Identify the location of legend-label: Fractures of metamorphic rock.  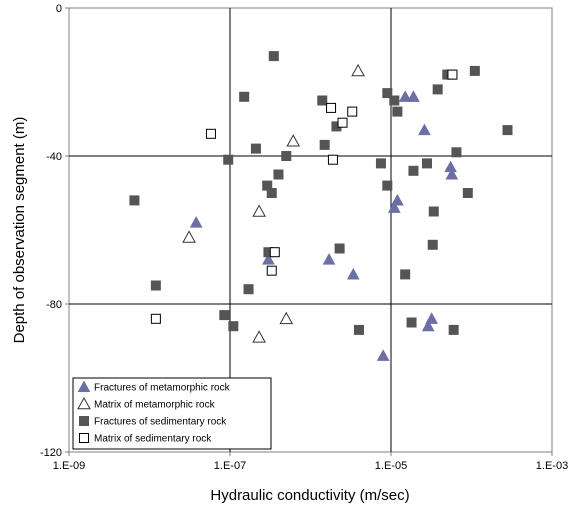
(162, 388).